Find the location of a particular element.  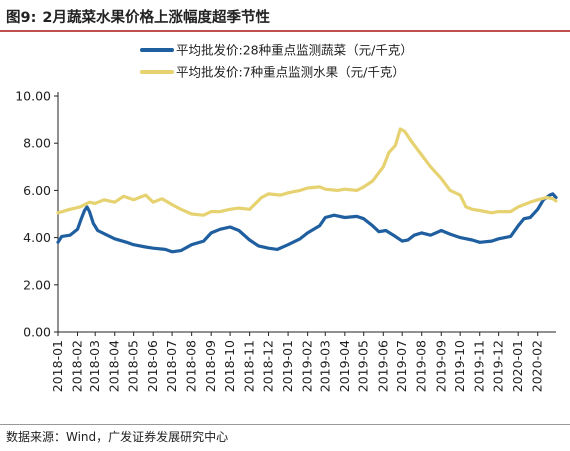

y-tick-label-1: 2.00 is located at coordinates (37, 284).